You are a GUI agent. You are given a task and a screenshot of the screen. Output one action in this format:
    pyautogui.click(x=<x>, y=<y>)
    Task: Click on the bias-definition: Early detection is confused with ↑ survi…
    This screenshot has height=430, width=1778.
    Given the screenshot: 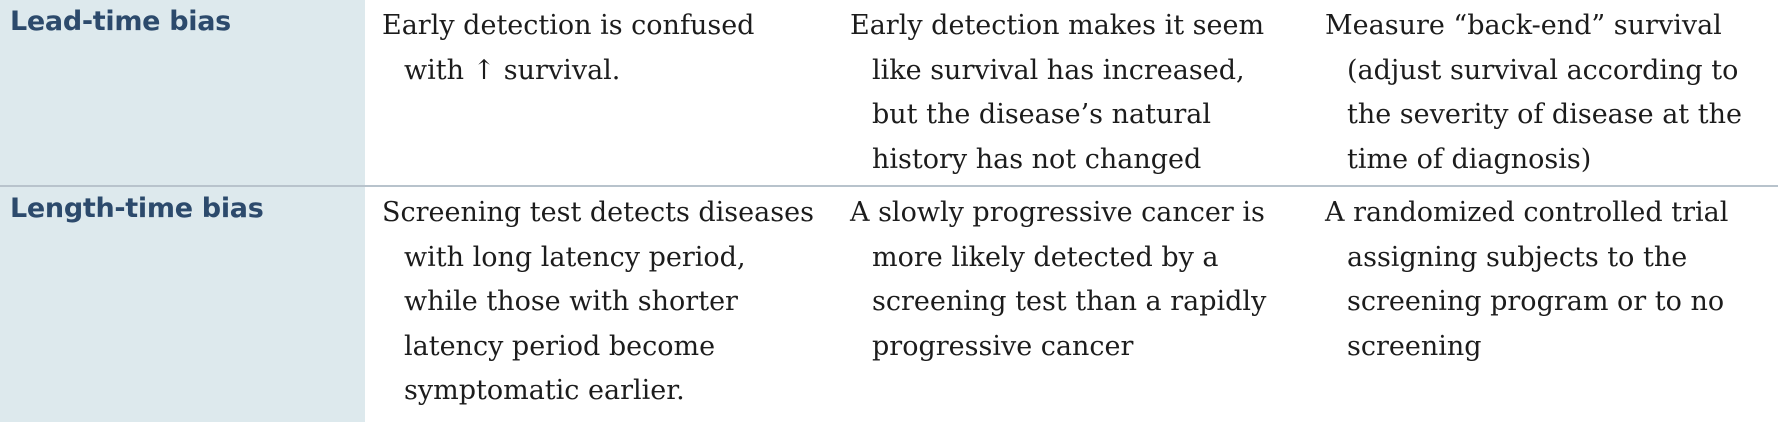 What is the action you would take?
    pyautogui.click(x=602, y=93)
    